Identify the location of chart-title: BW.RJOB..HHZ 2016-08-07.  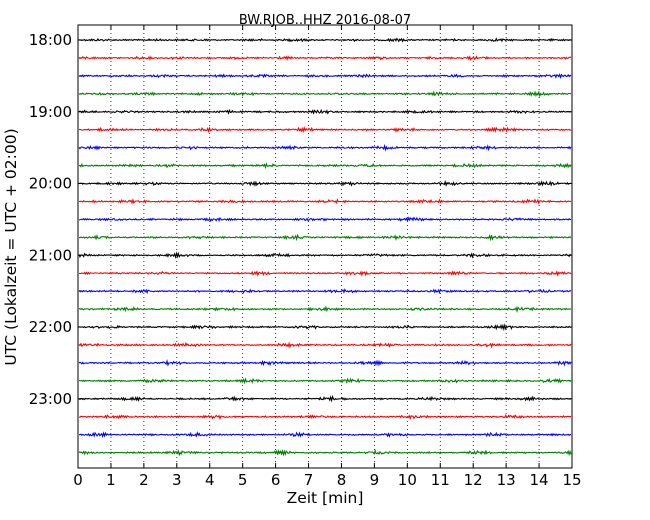
(325, 20).